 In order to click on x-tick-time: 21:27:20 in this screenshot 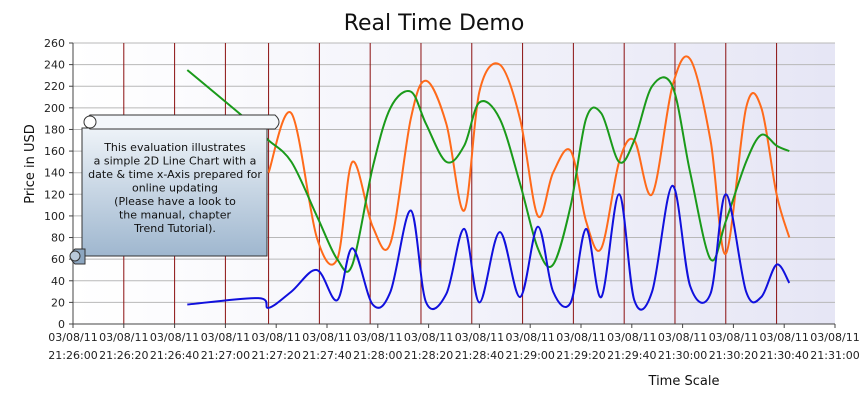, I will do `click(275, 355)`.